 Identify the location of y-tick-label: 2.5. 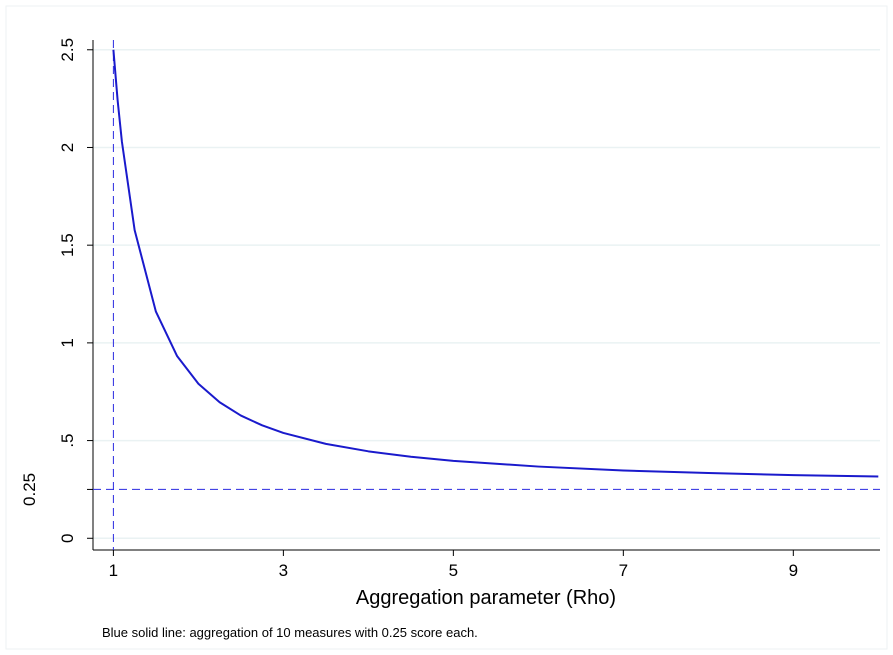
(67, 50).